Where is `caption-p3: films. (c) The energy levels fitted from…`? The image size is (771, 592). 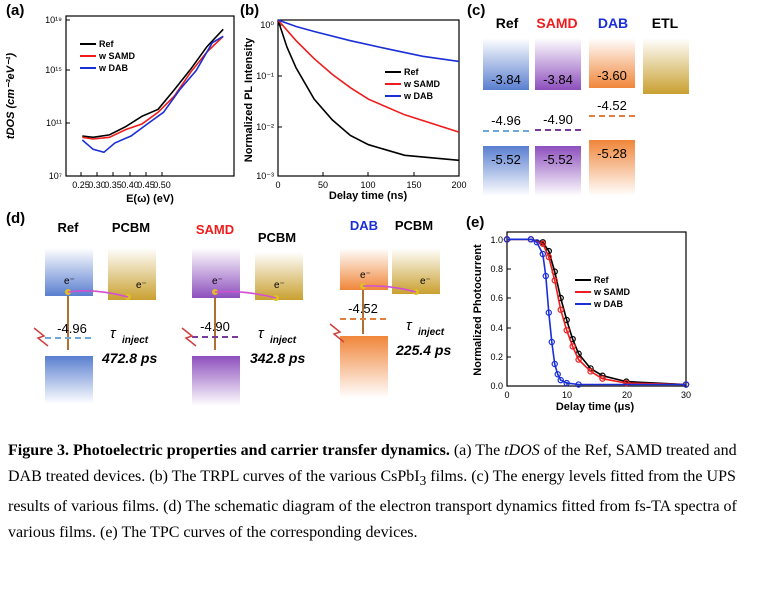 caption-p3: films. (c) The energy levels fitted from… is located at coordinates (372, 505).